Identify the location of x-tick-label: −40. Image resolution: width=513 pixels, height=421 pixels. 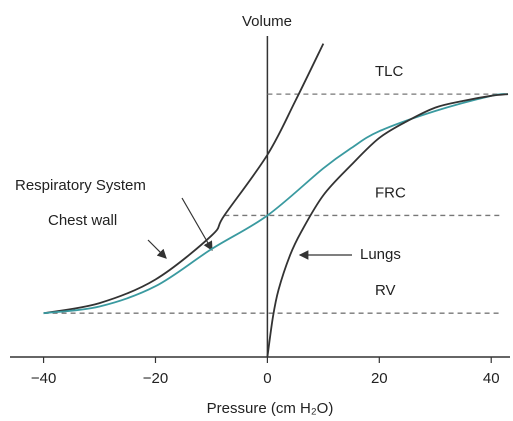
(43, 378).